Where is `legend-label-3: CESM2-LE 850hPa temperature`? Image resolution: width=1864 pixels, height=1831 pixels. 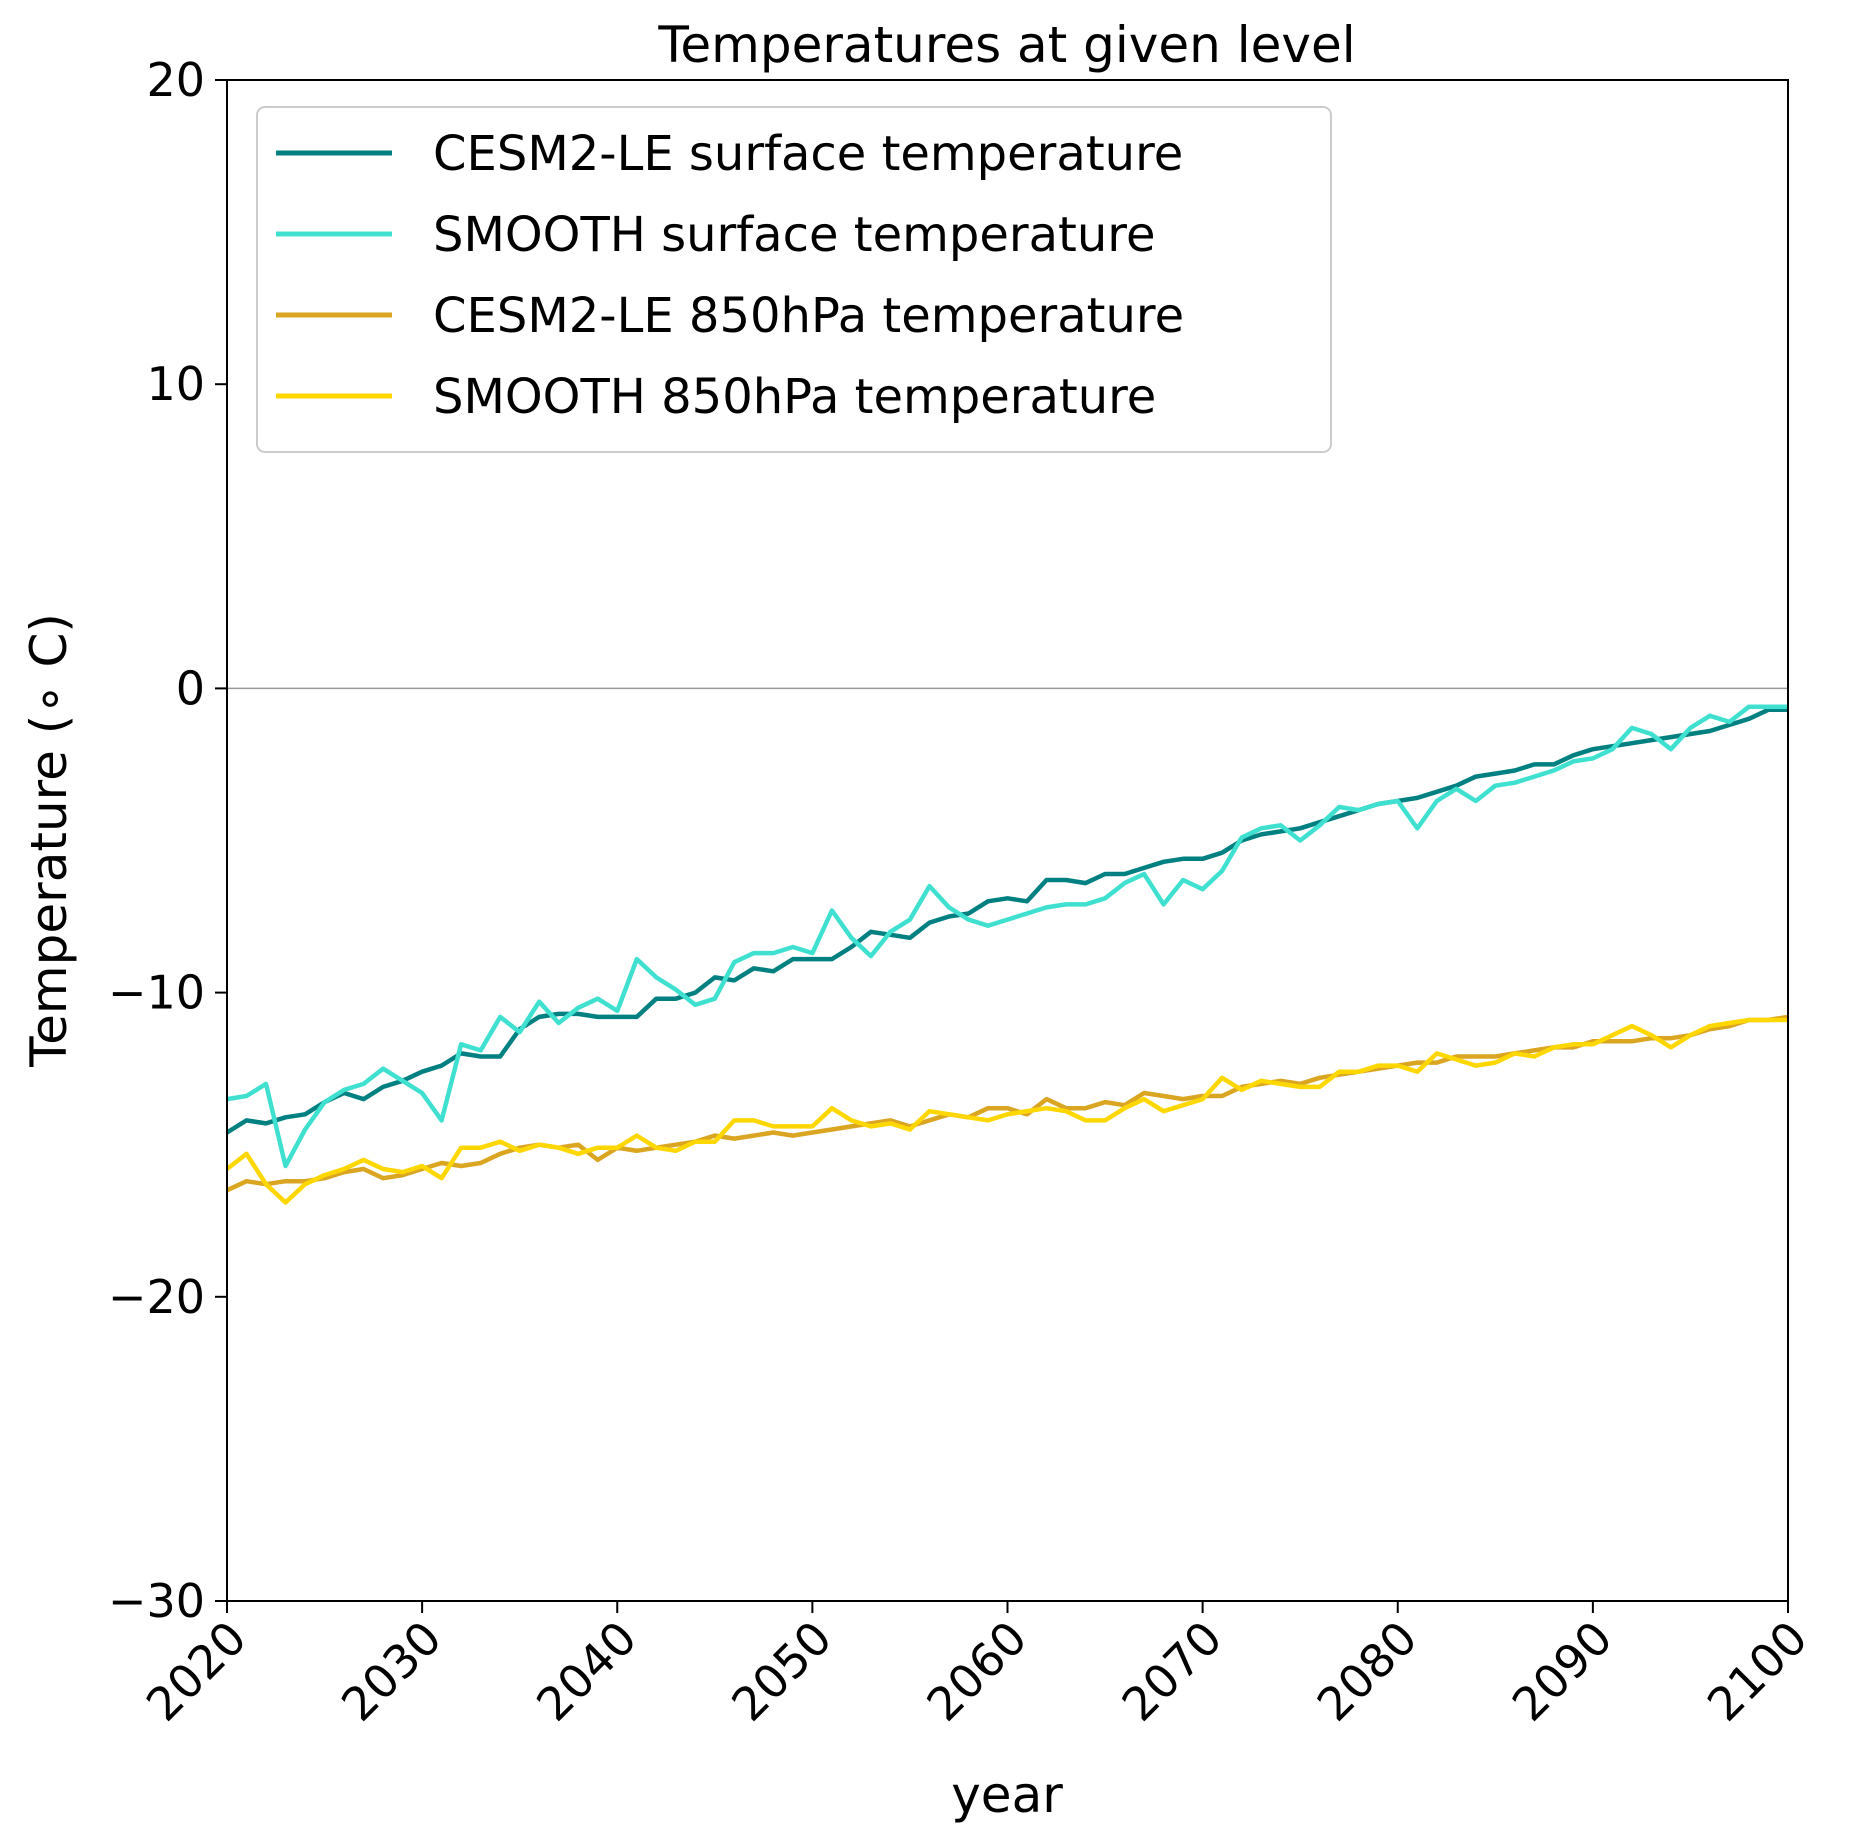 legend-label-3: CESM2-LE 850hPa temperature is located at coordinates (808, 316).